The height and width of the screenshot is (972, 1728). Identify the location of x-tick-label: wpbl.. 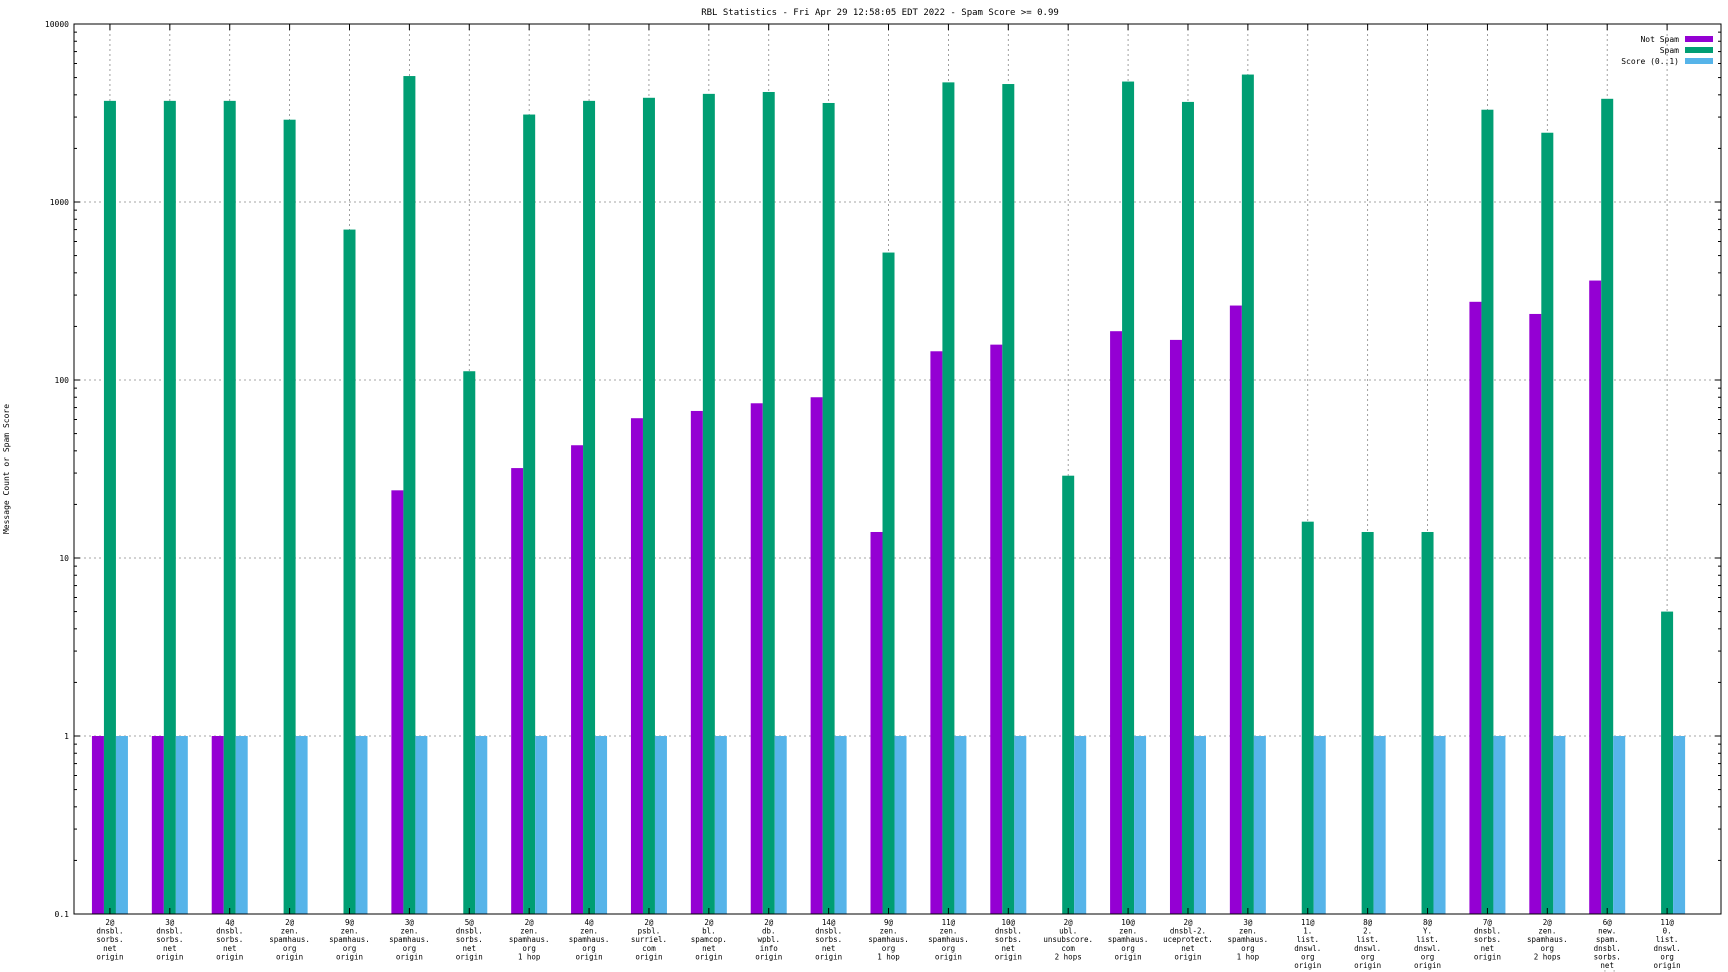
(768, 939).